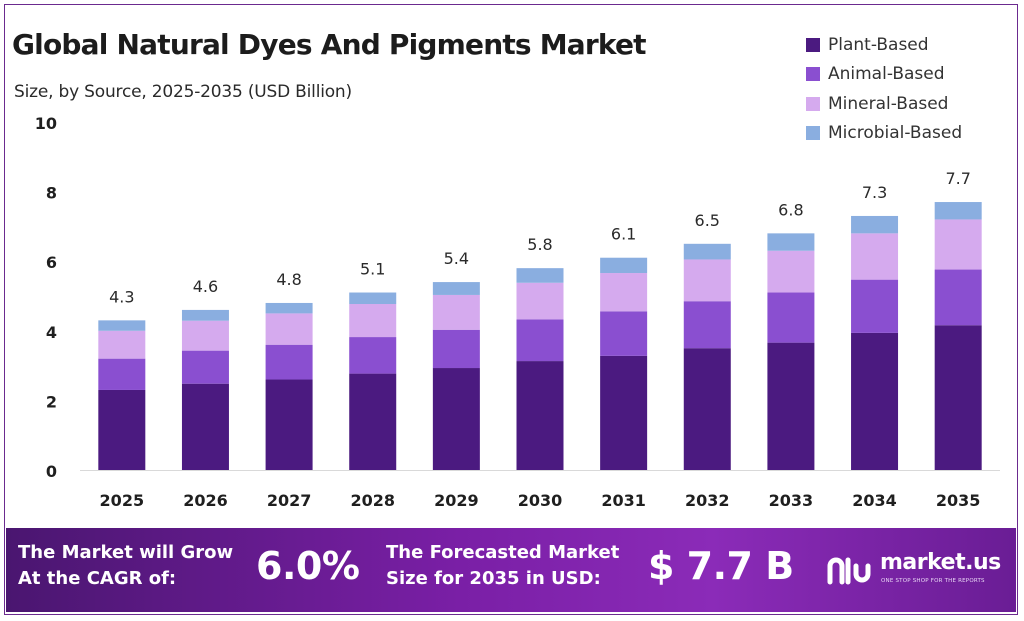  I want to click on bar-segment-microbial-based-2032, so click(707, 251).